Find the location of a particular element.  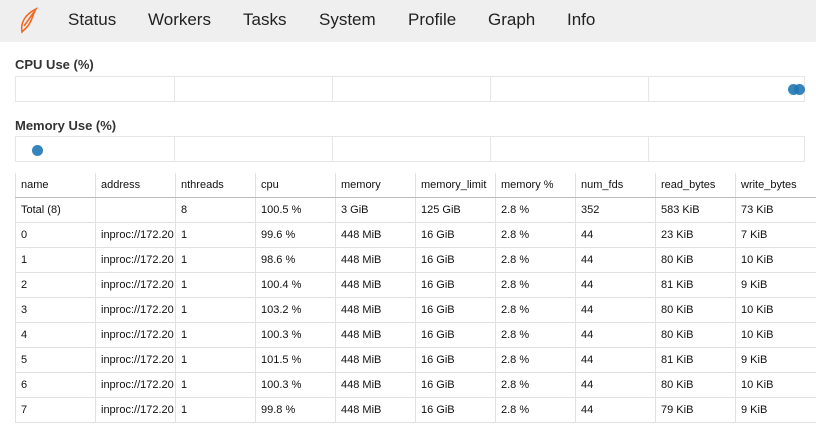

cell: 9 KiB is located at coordinates (775, 410).